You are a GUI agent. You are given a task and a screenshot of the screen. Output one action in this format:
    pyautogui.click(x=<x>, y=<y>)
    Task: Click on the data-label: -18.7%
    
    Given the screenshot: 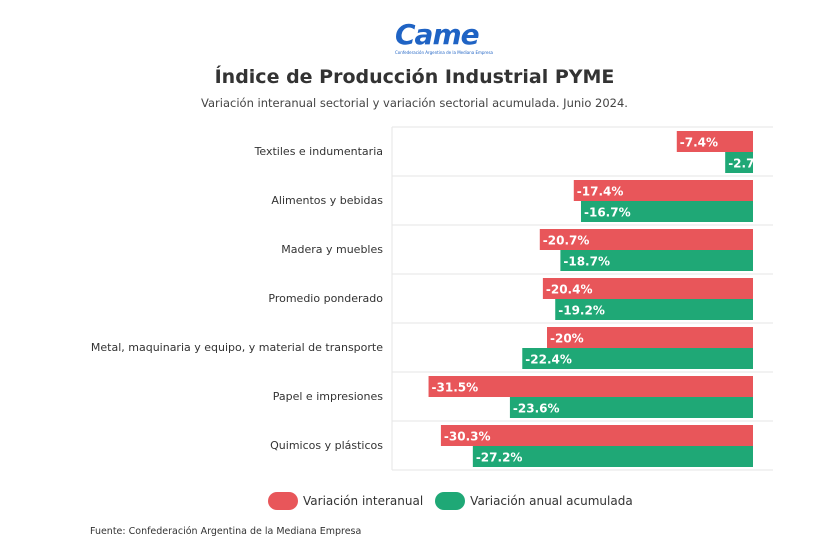 What is the action you would take?
    pyautogui.click(x=586, y=262)
    